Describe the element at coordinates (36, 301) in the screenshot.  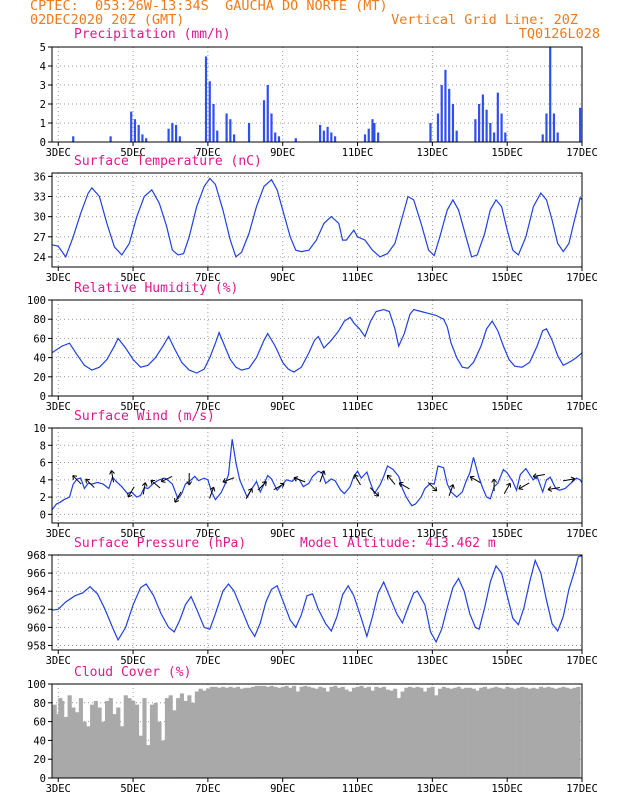
I see `y-tick-label: 100` at that location.